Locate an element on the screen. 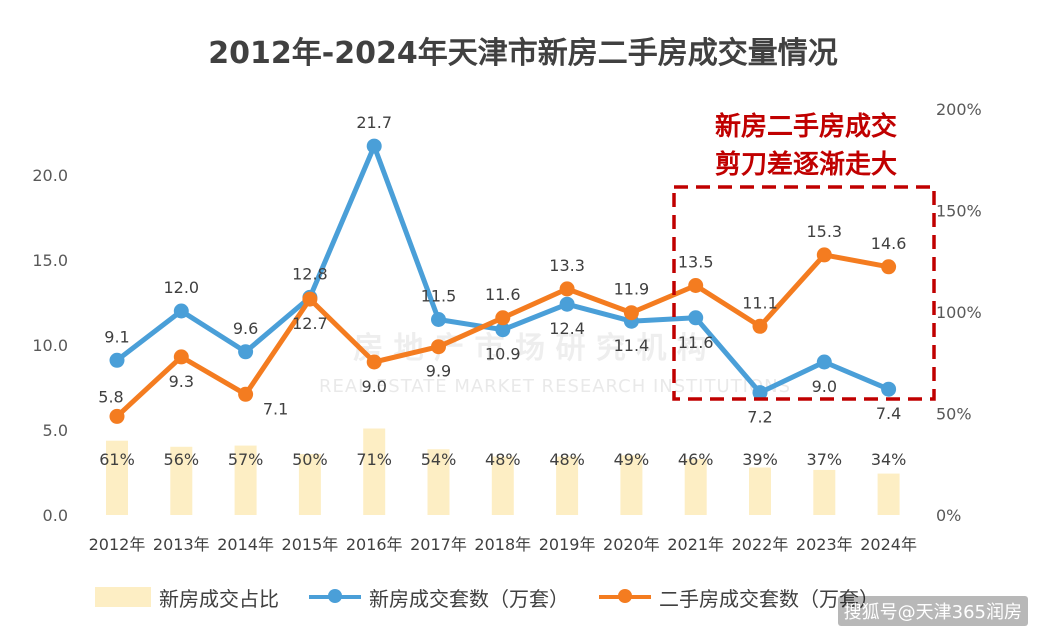 Image resolution: width=1046 pixels, height=636 pixels. data-label-new-count: 11.6 is located at coordinates (696, 342).